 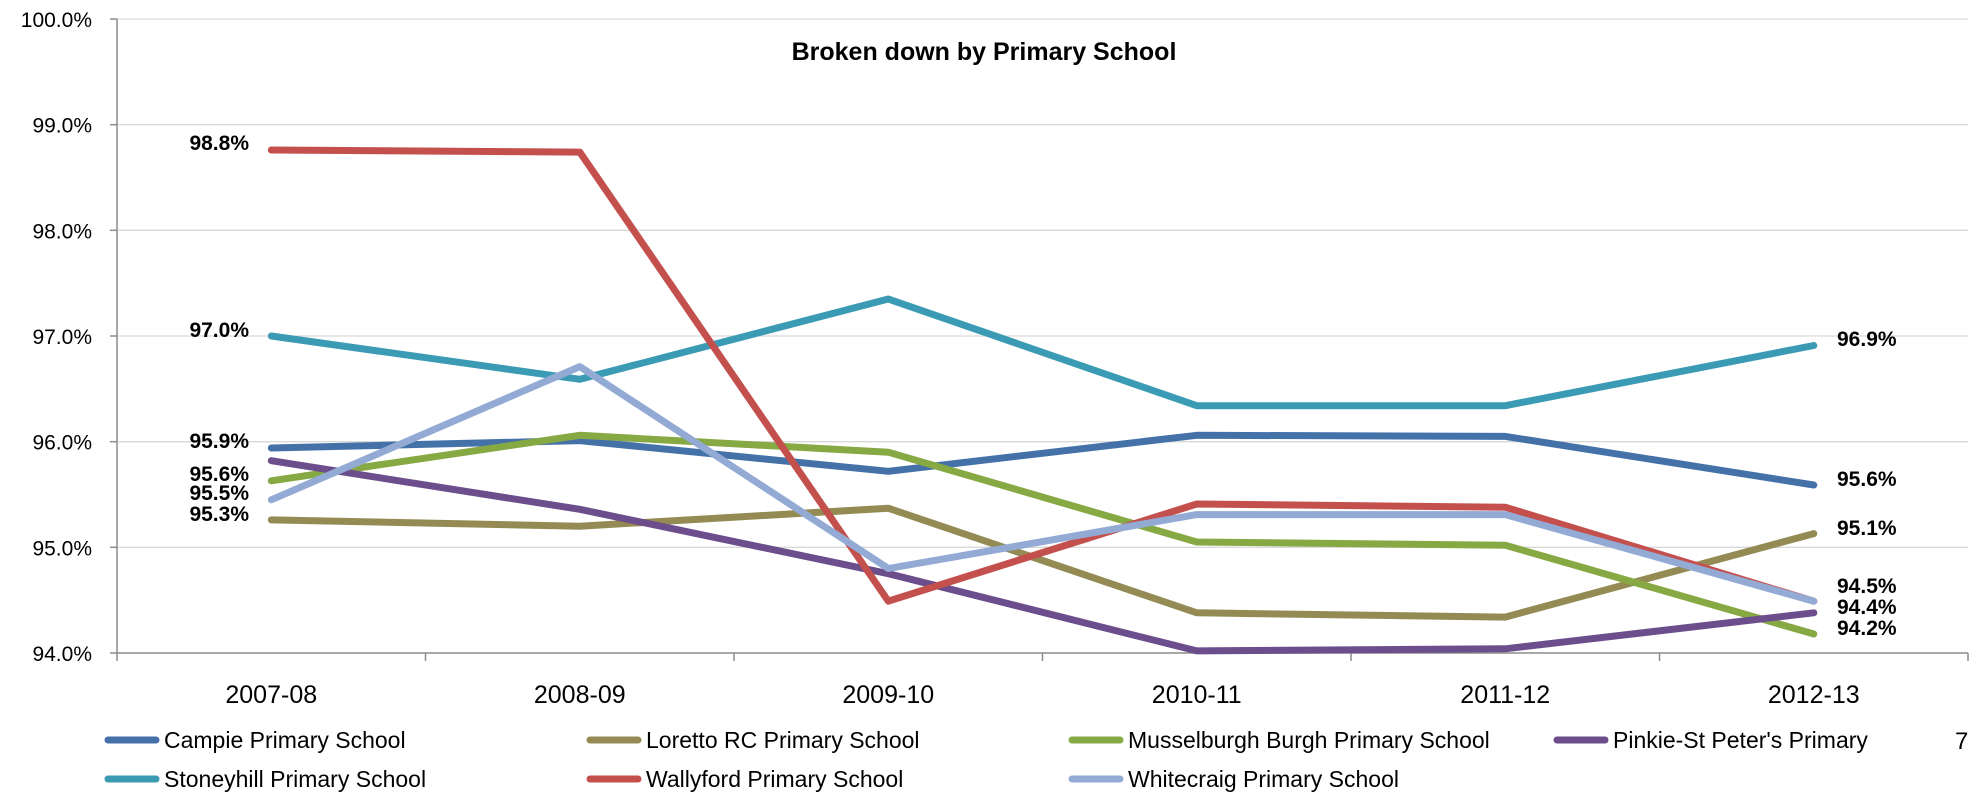 I want to click on data-label: 98.8%, so click(x=219, y=143).